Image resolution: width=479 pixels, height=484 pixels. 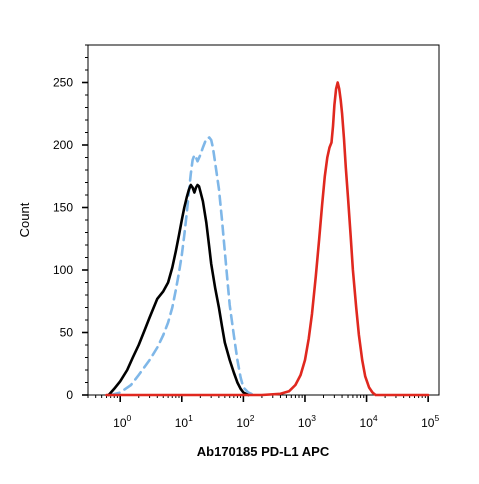 What do you see at coordinates (263, 412) in the screenshot?
I see `x-axis: 10⁰ 10¹ 10² 10³ 10⁴ 10⁵` at bounding box center [263, 412].